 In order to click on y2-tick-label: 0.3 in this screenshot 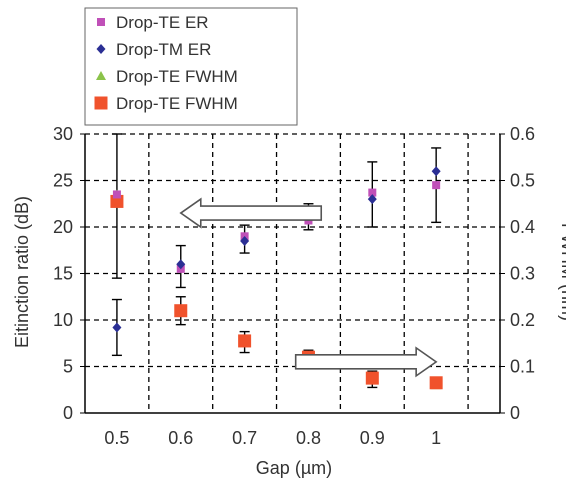, I will do `click(522, 274)`.